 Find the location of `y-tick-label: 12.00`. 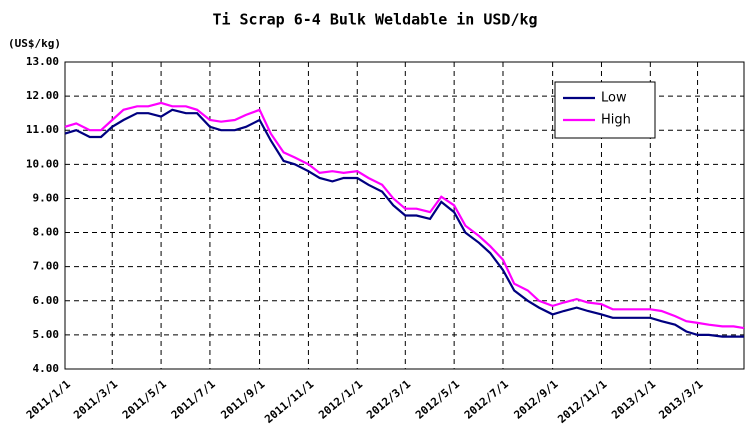

y-tick-label: 12.00 is located at coordinates (42, 95).